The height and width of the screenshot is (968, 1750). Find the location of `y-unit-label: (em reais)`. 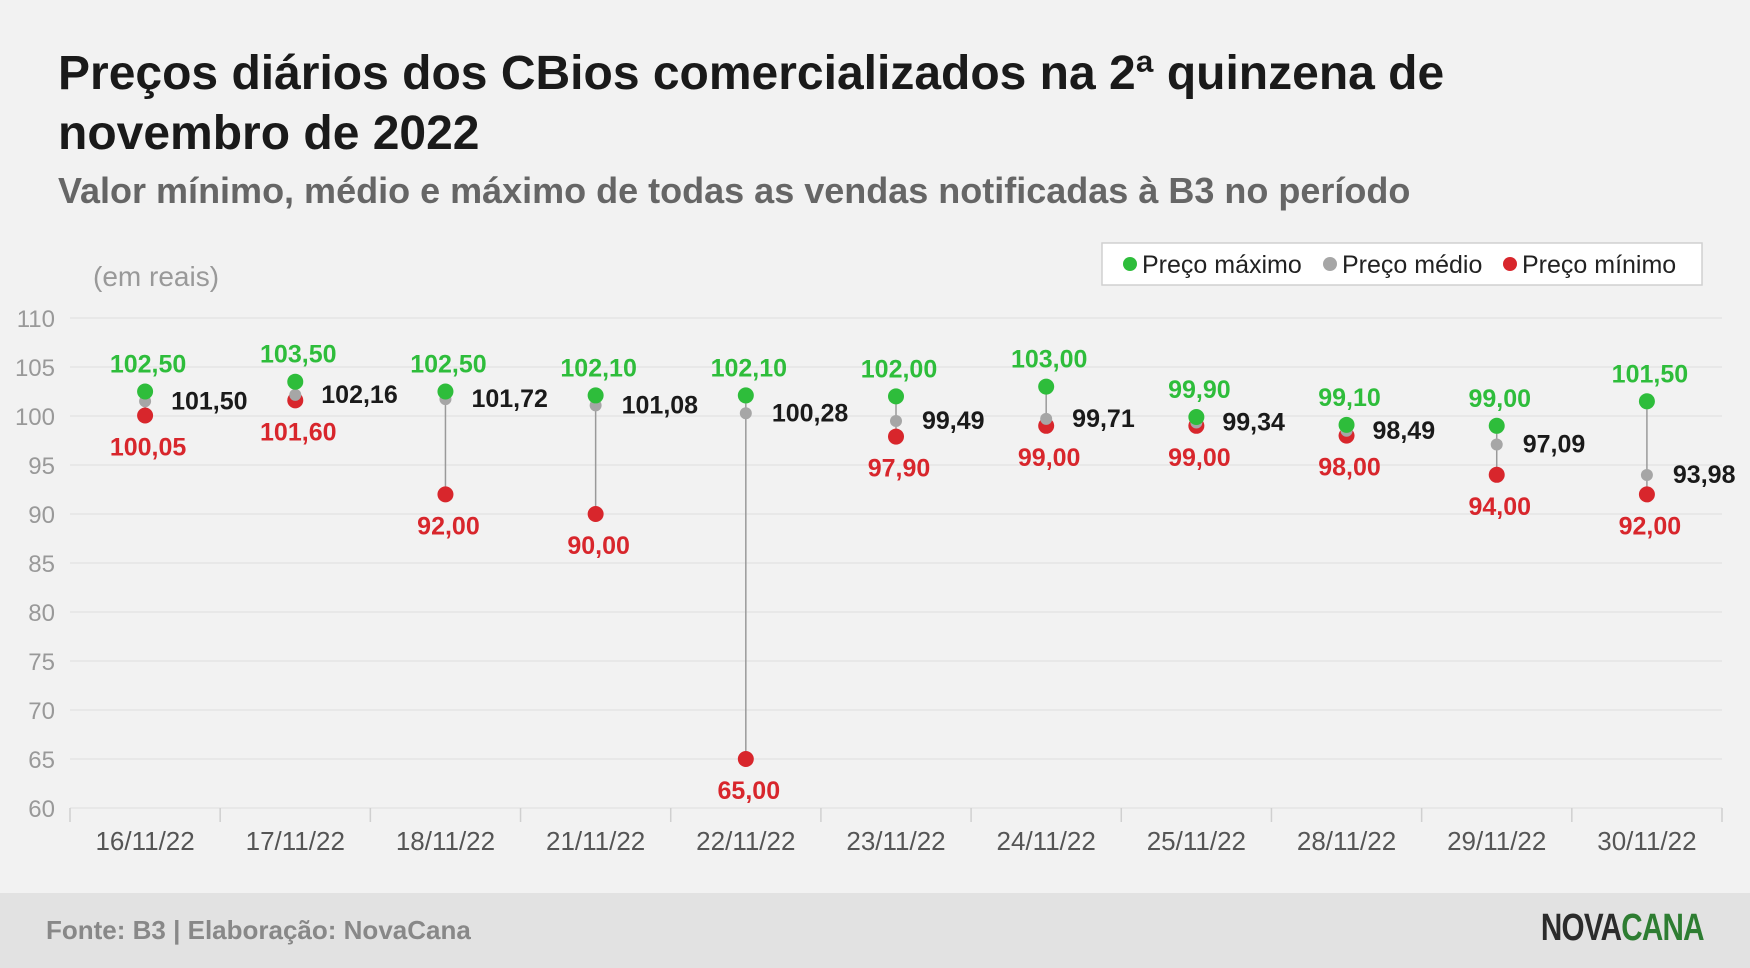

y-unit-label: (em reais) is located at coordinates (156, 276).